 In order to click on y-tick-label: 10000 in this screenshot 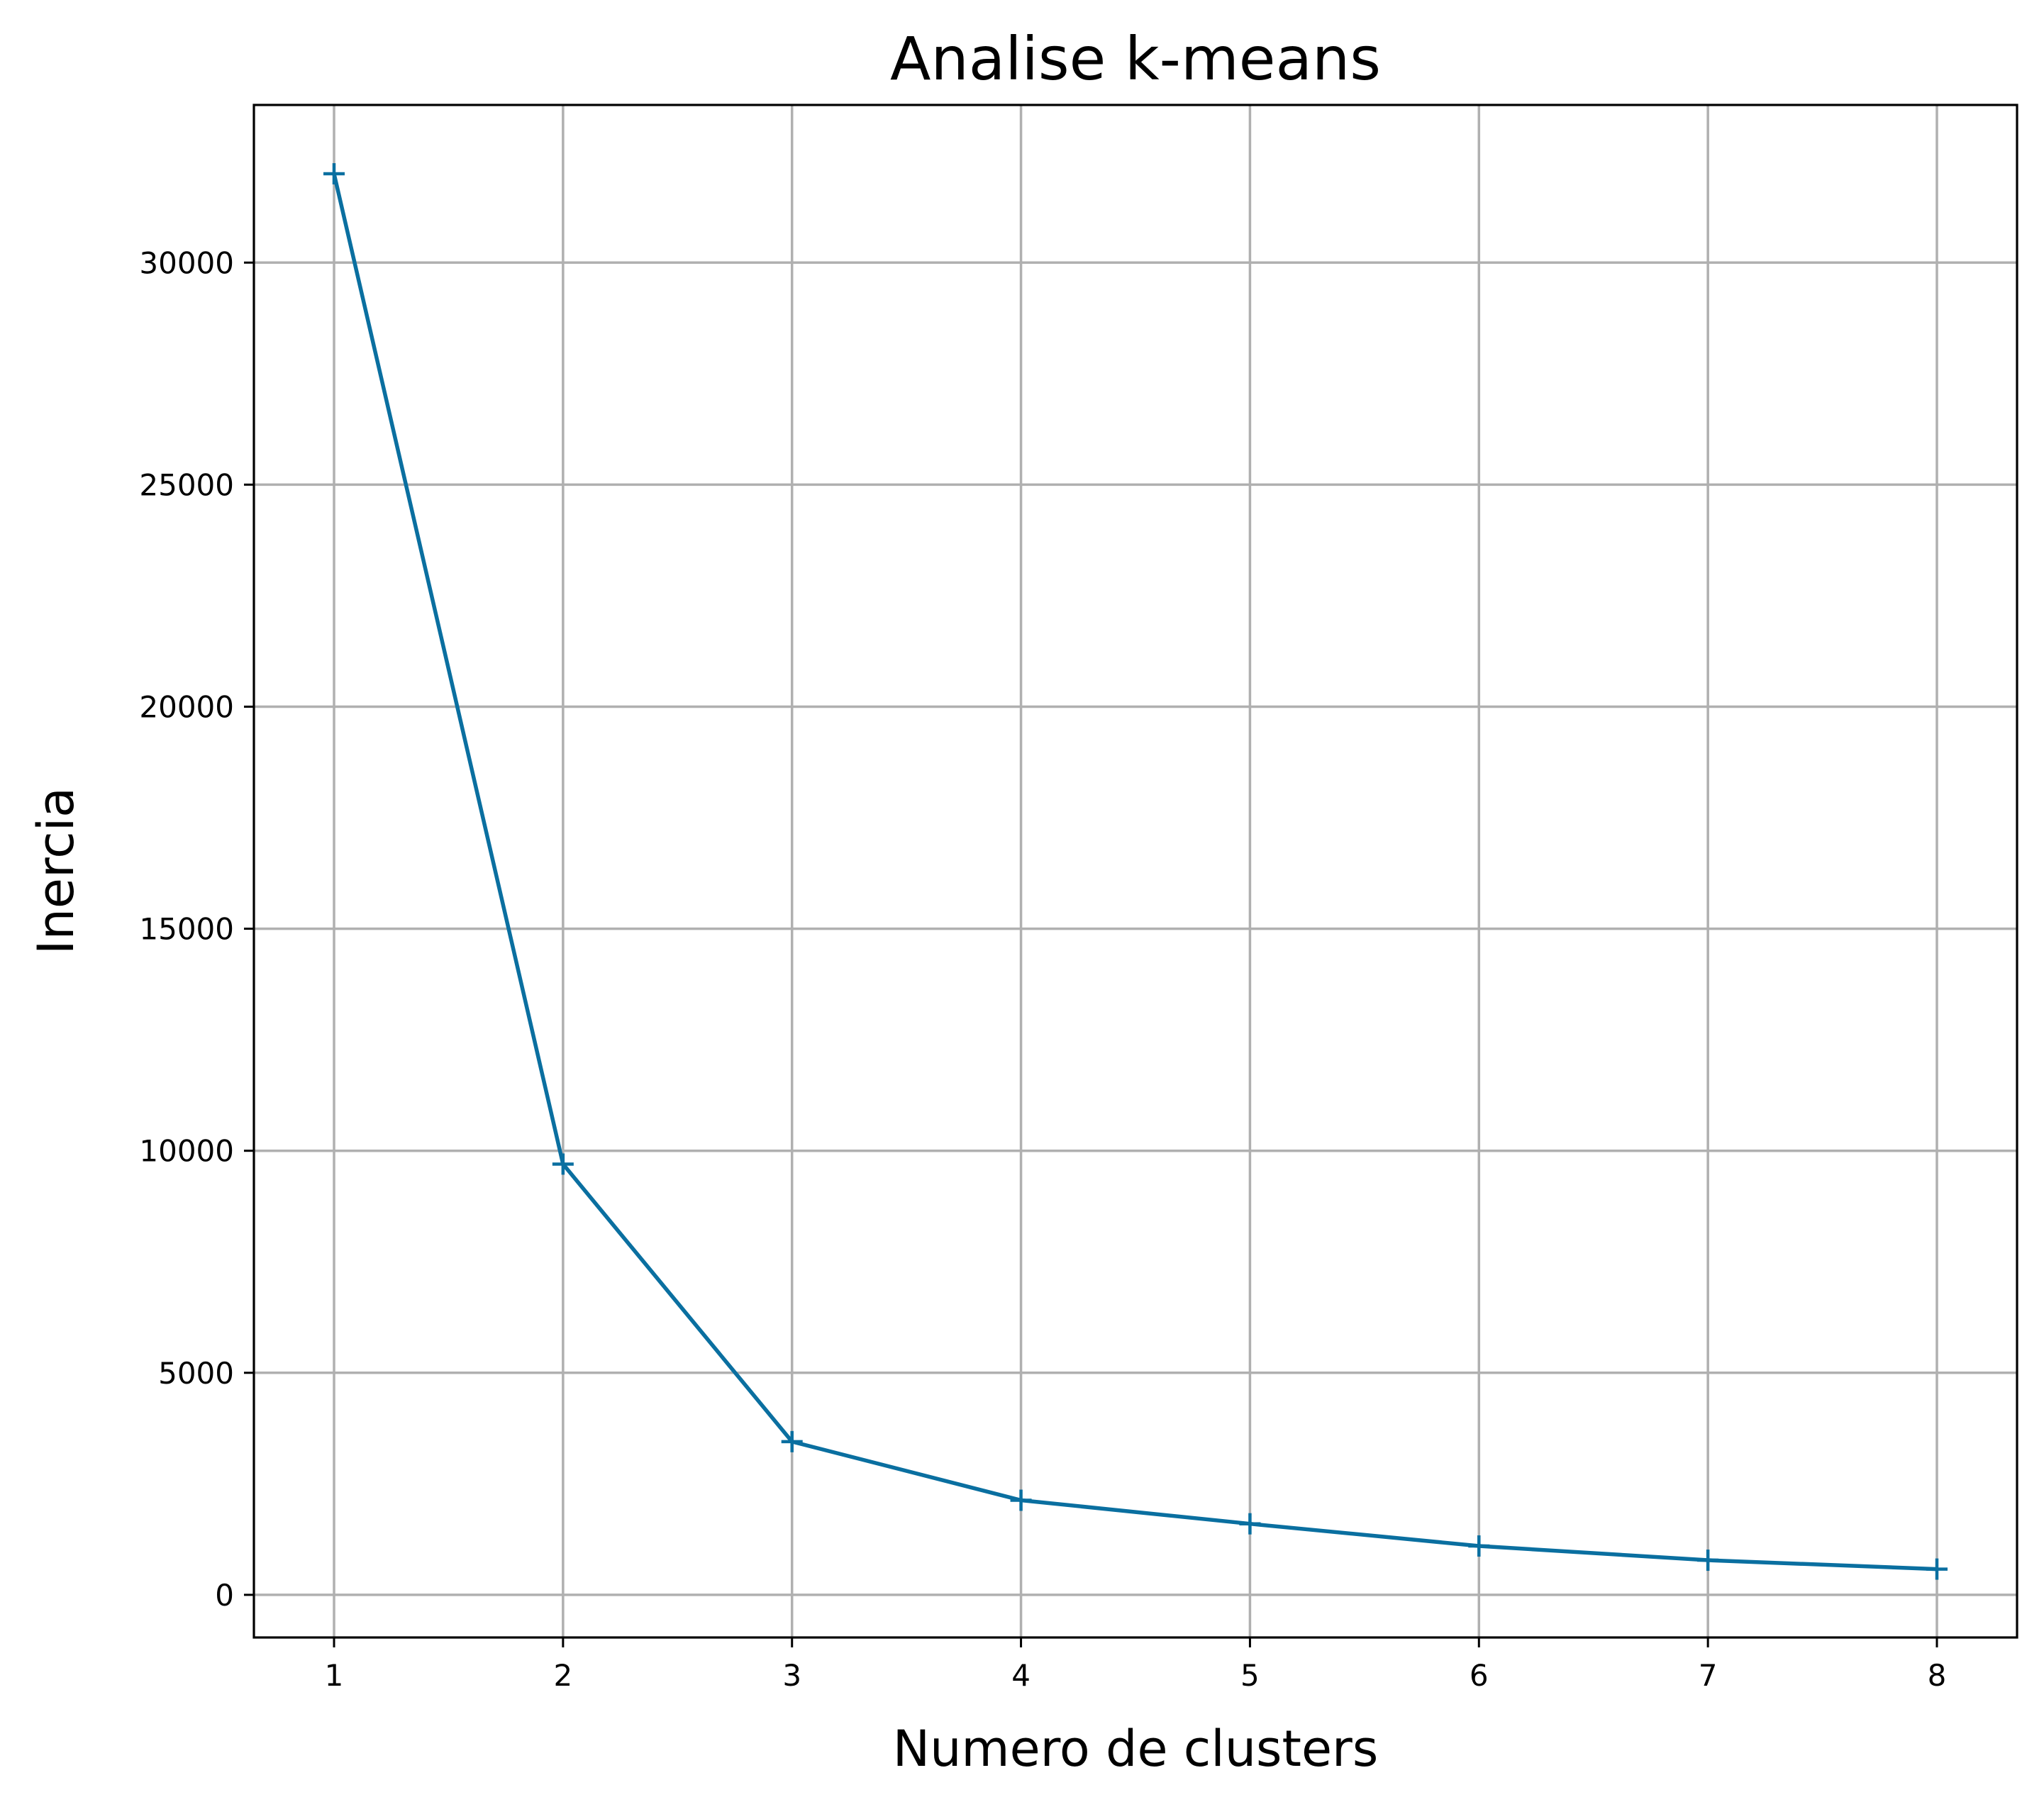, I will do `click(186, 1151)`.